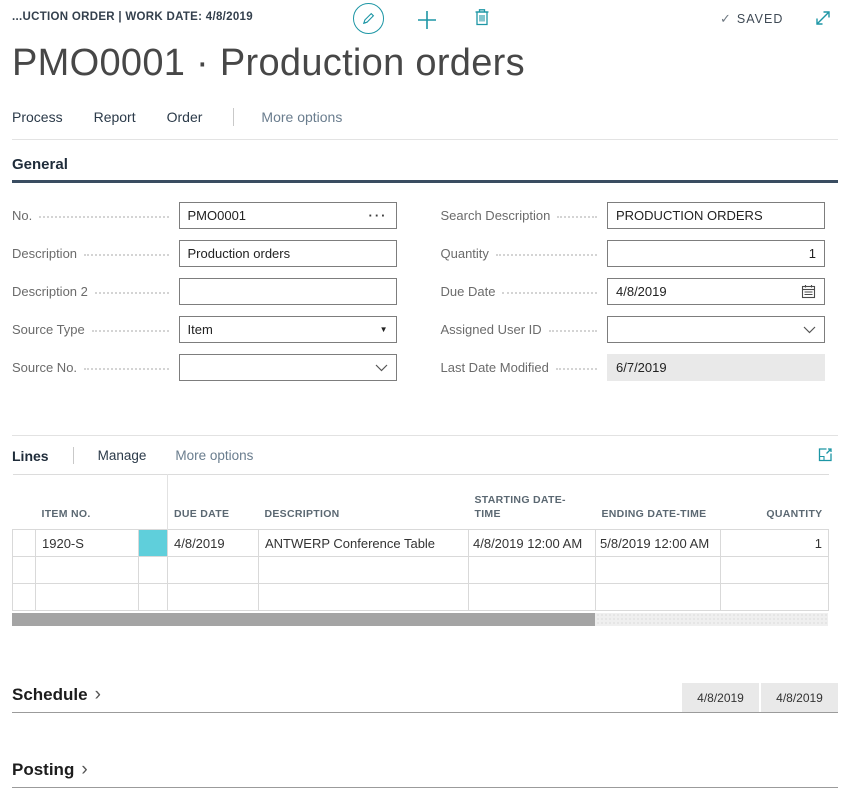 The image size is (850, 805). Describe the element at coordinates (760, 19) in the screenshot. I see `saved-label: SAVED` at that location.